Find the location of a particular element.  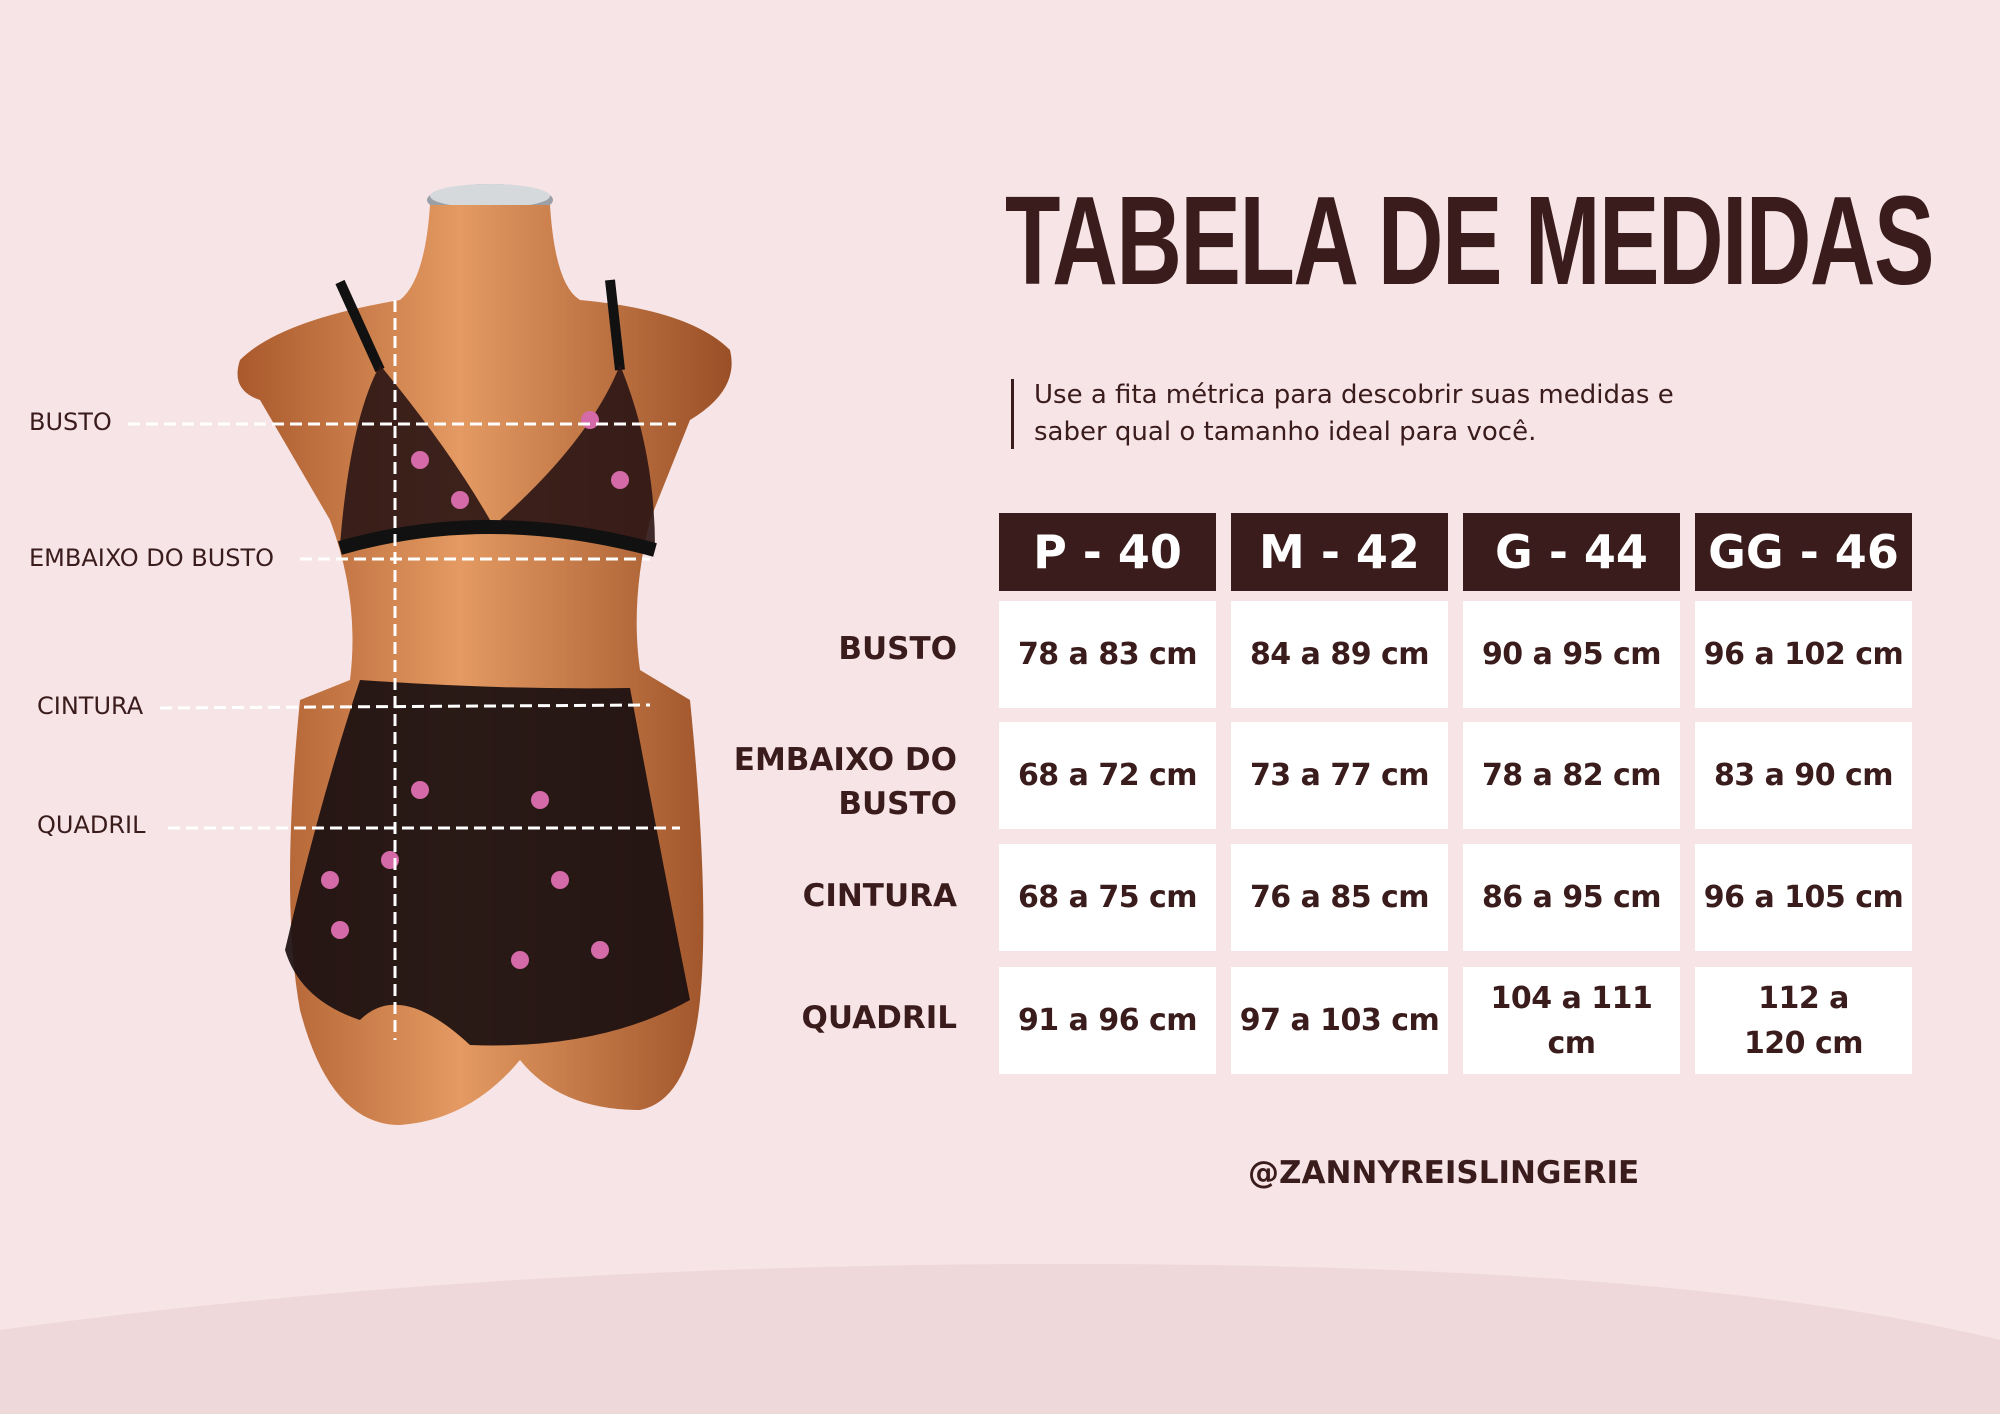

table-cell: 68 a 72 cm is located at coordinates (1107, 775).